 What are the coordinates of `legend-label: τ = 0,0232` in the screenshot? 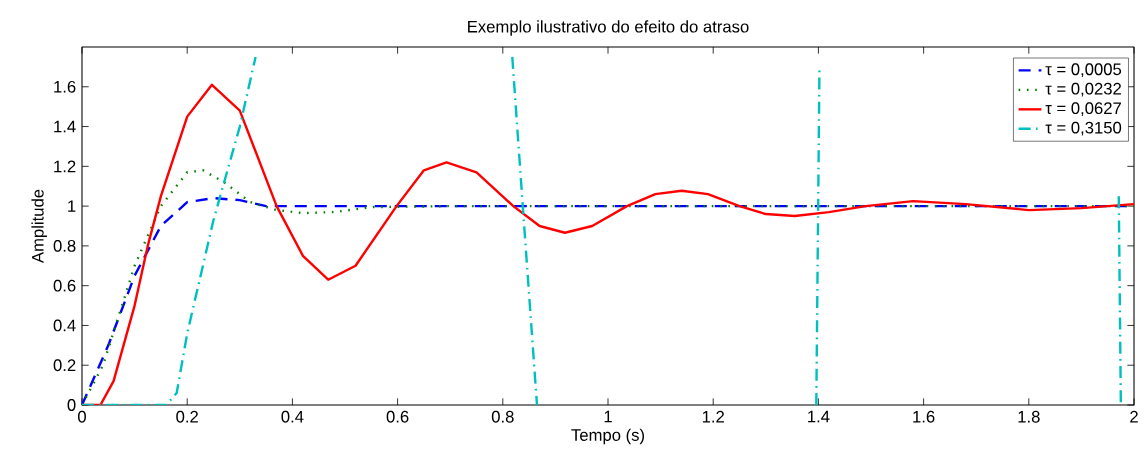 It's located at (1083, 89).